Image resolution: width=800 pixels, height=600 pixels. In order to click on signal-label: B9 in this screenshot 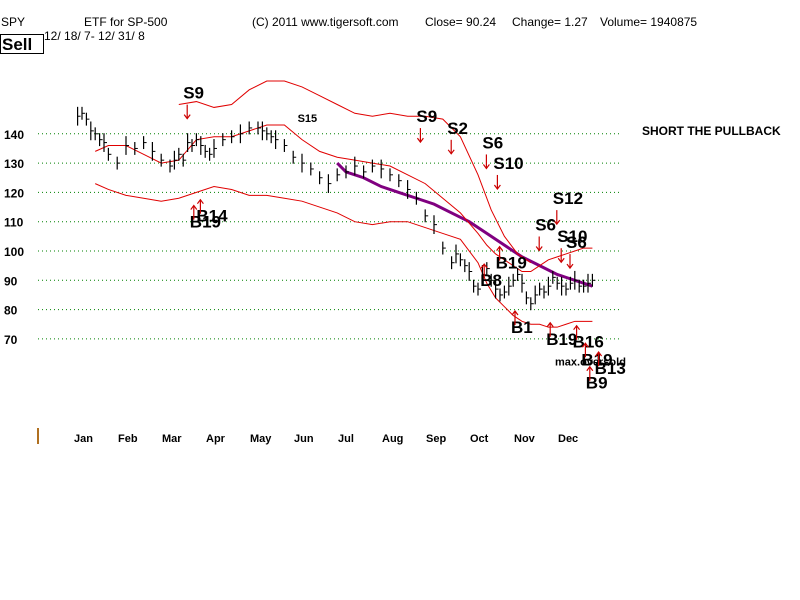, I will do `click(597, 383)`.